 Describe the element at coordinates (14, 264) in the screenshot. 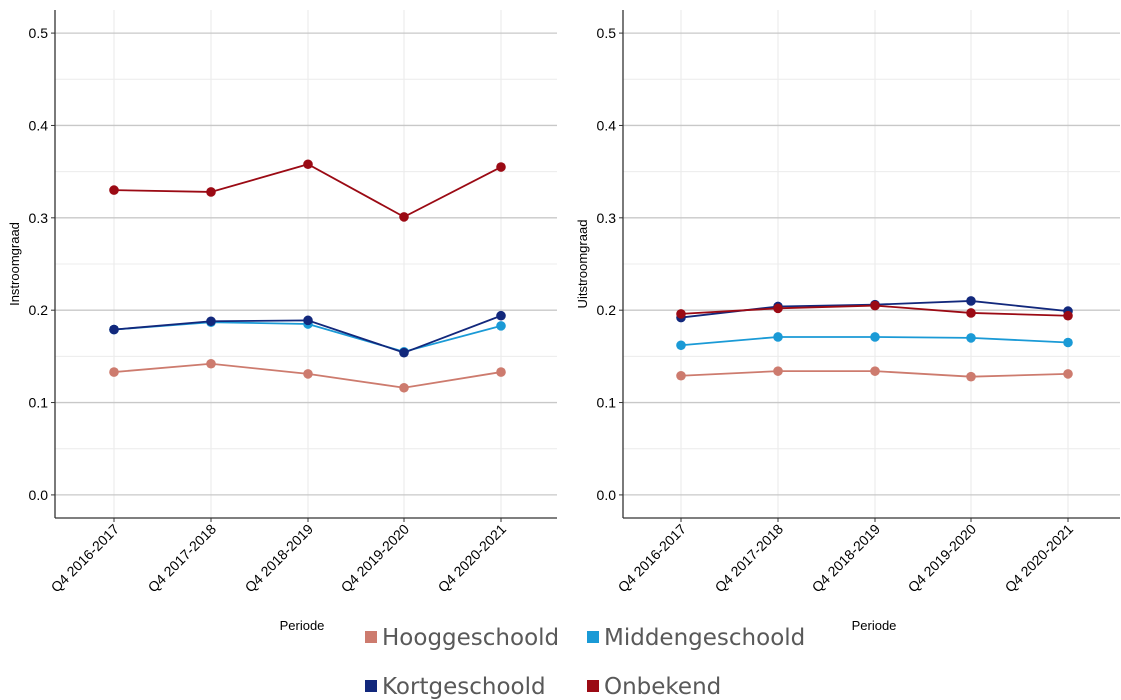

I see `y-axis-title: Instroomgraad` at that location.